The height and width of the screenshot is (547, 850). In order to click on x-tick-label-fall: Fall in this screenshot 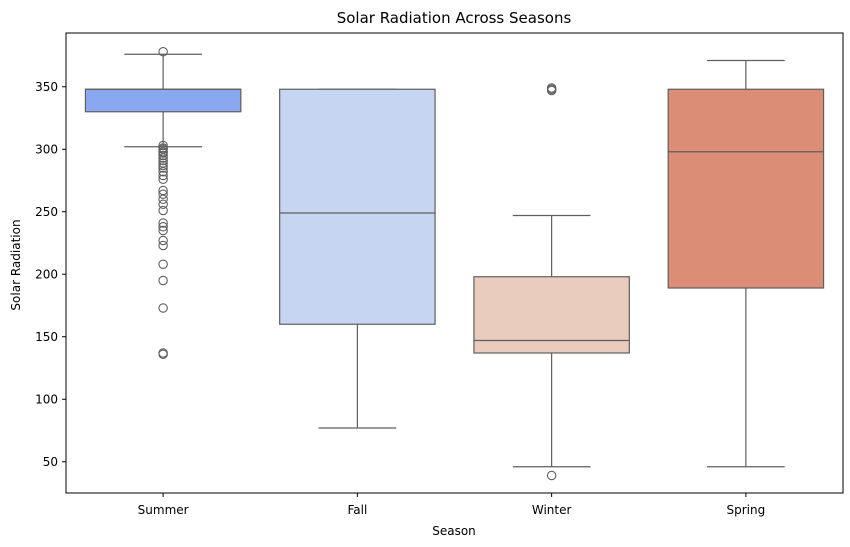, I will do `click(357, 510)`.